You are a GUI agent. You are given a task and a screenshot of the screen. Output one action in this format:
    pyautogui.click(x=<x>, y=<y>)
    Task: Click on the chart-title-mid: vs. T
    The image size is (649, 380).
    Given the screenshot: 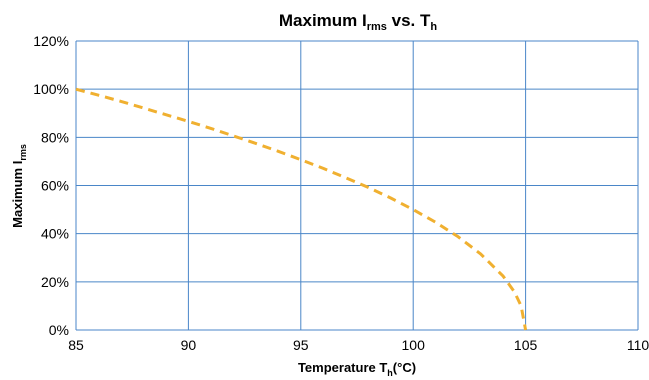 What is the action you would take?
    pyautogui.click(x=409, y=20)
    